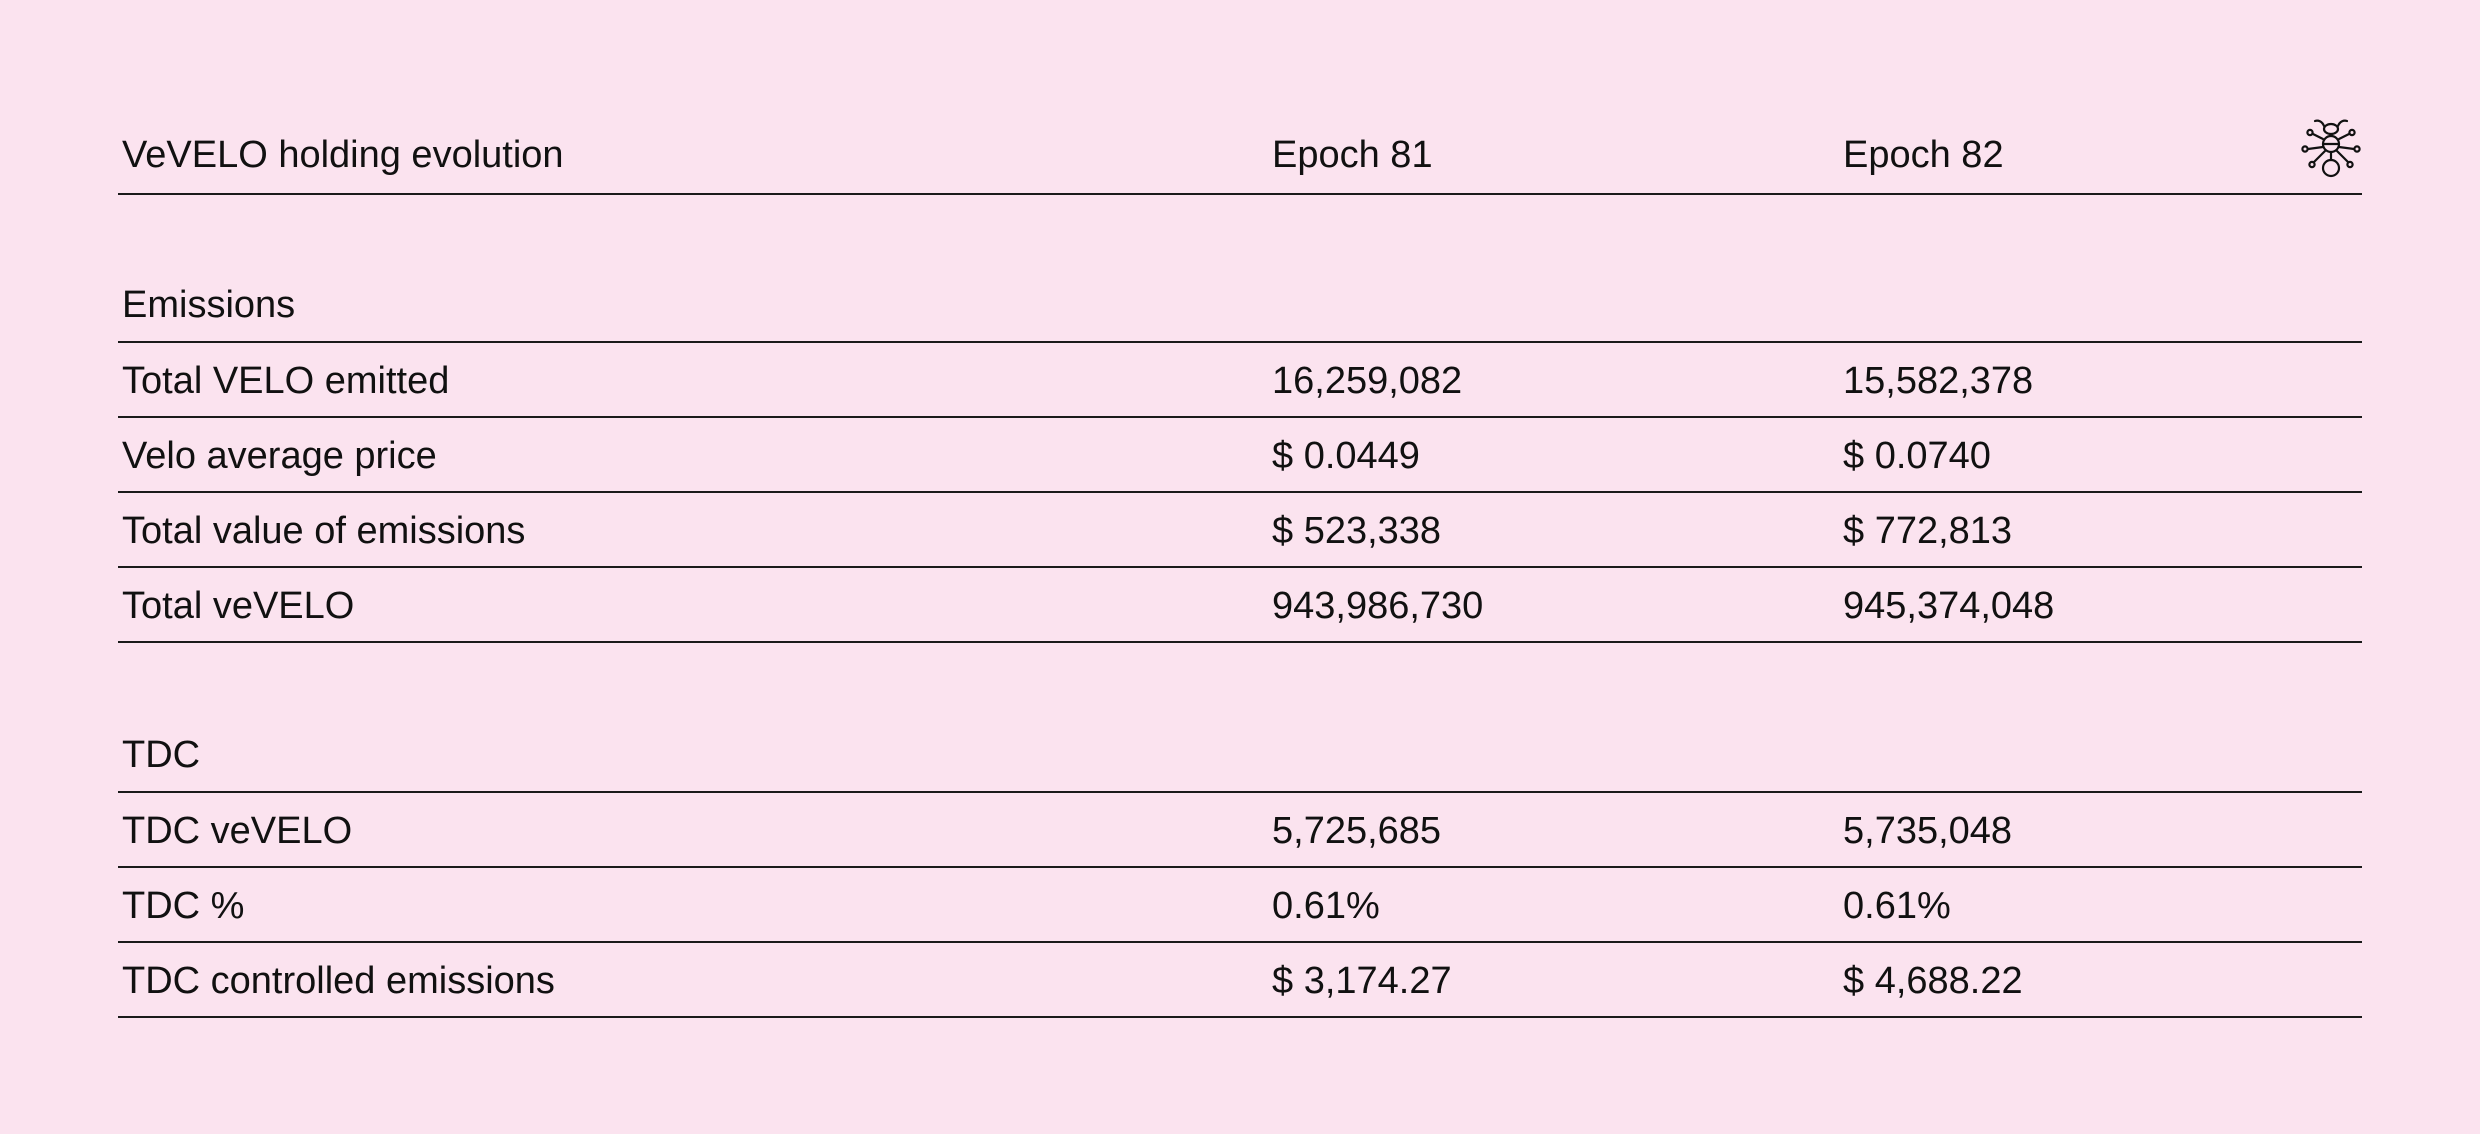 The image size is (2480, 1134). What do you see at coordinates (1240, 755) in the screenshot?
I see `section-title-tdc: TDC` at bounding box center [1240, 755].